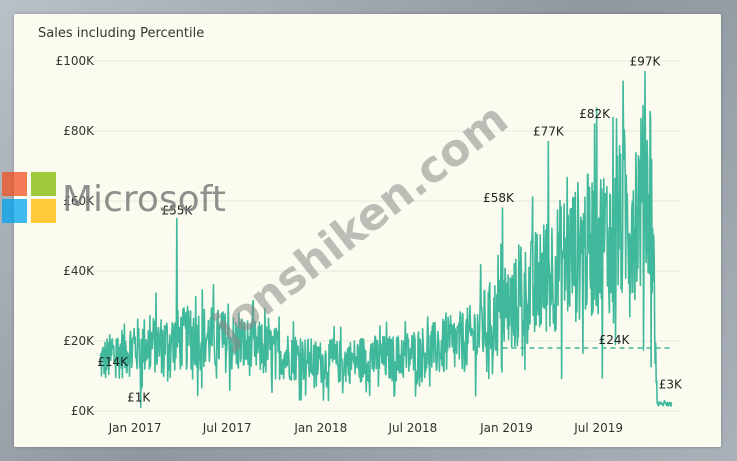  What do you see at coordinates (113, 362) in the screenshot?
I see `data-label: £14K` at bounding box center [113, 362].